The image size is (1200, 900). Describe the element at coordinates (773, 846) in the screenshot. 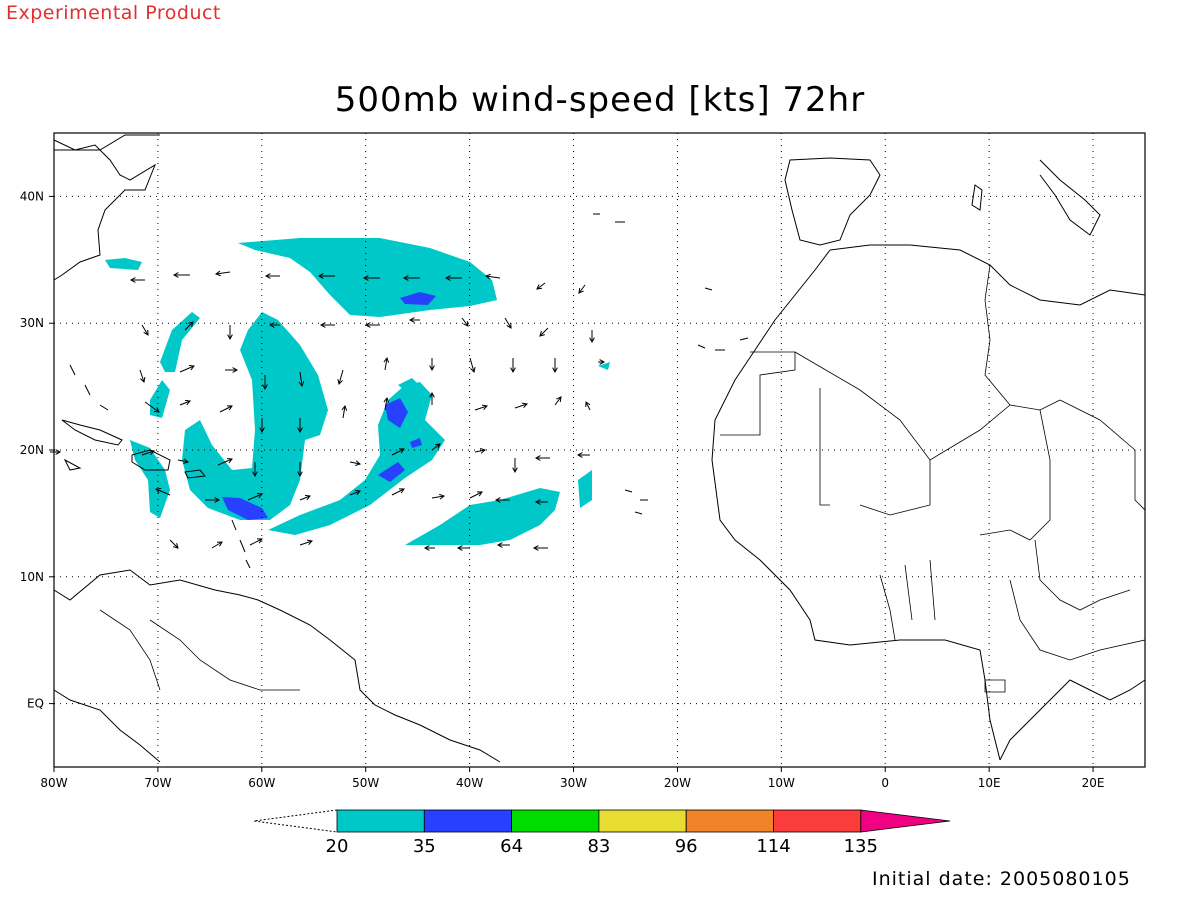

I see `colorbar-level-label: 114` at that location.